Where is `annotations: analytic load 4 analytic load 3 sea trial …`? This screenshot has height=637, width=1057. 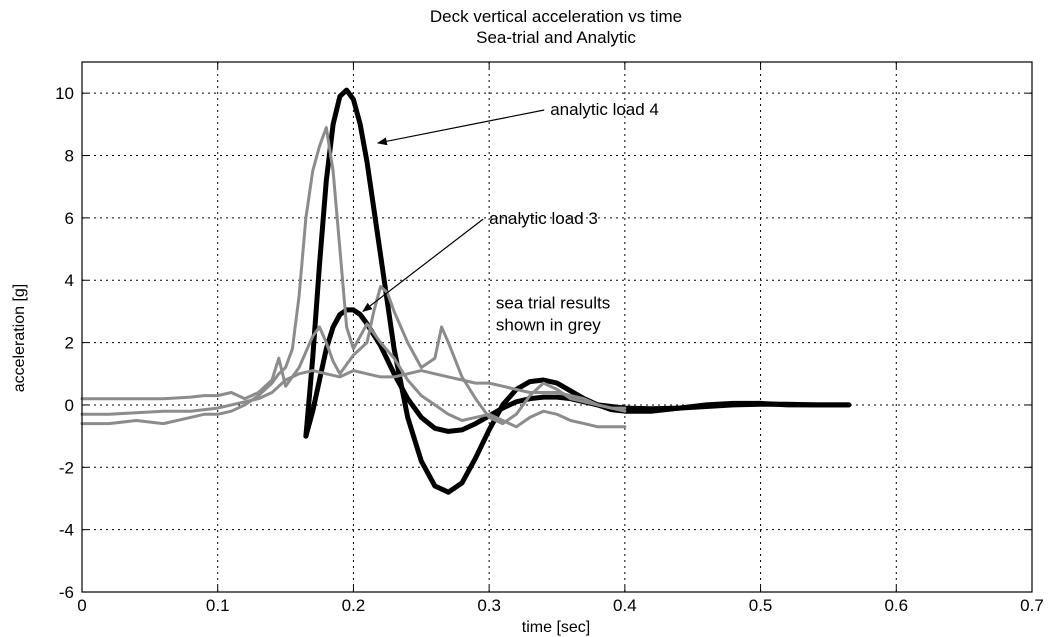
annotations: analytic load 4 analytic load 3 sea trial … is located at coordinates (510, 217).